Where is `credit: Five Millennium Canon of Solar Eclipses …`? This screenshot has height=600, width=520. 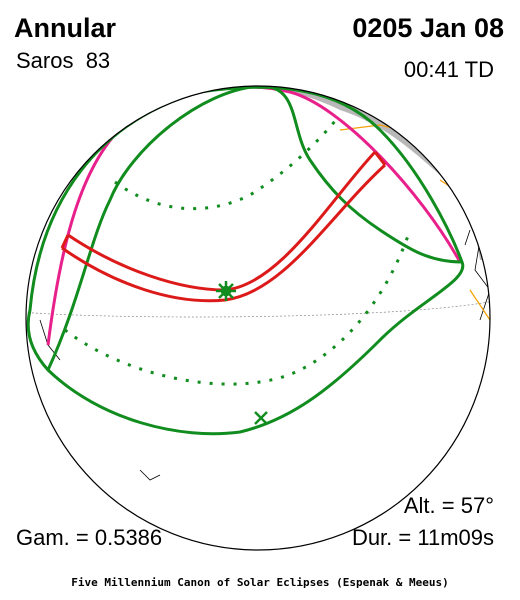 credit: Five Millennium Canon of Solar Eclipses … is located at coordinates (260, 582).